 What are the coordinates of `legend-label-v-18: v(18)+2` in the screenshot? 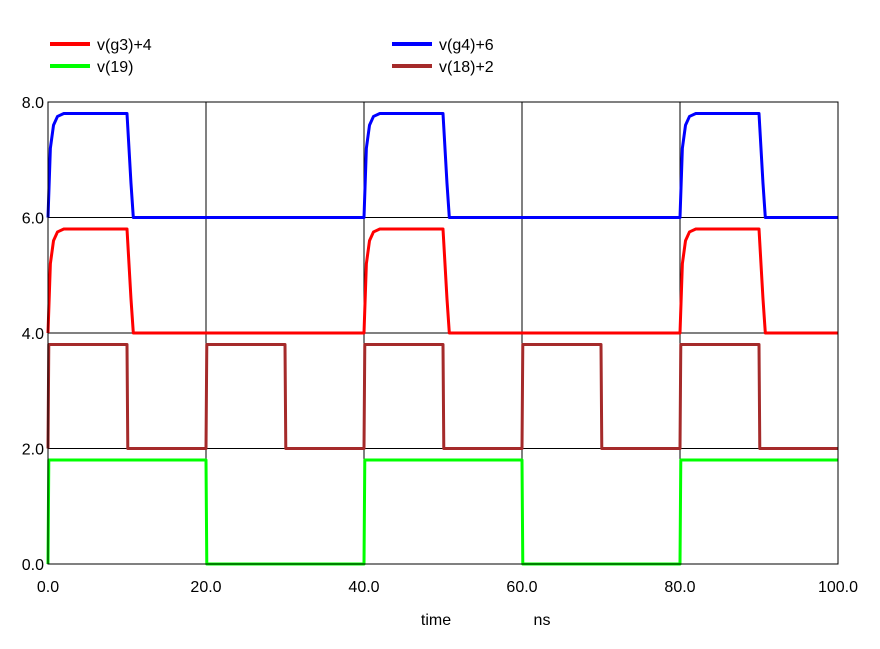 It's located at (466, 67).